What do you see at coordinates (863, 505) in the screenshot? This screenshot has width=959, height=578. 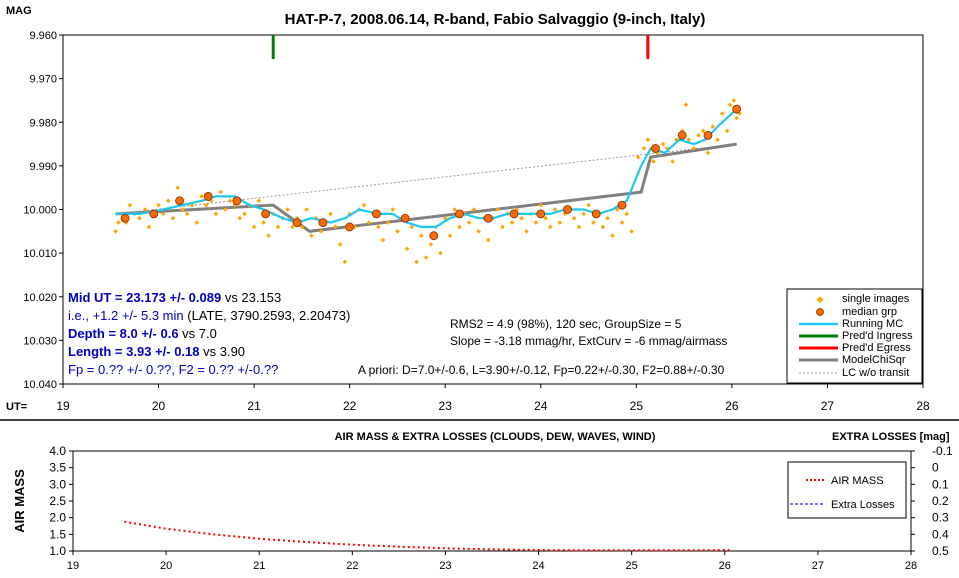 I see `legend-extra-losses: Extra Losses` at bounding box center [863, 505].